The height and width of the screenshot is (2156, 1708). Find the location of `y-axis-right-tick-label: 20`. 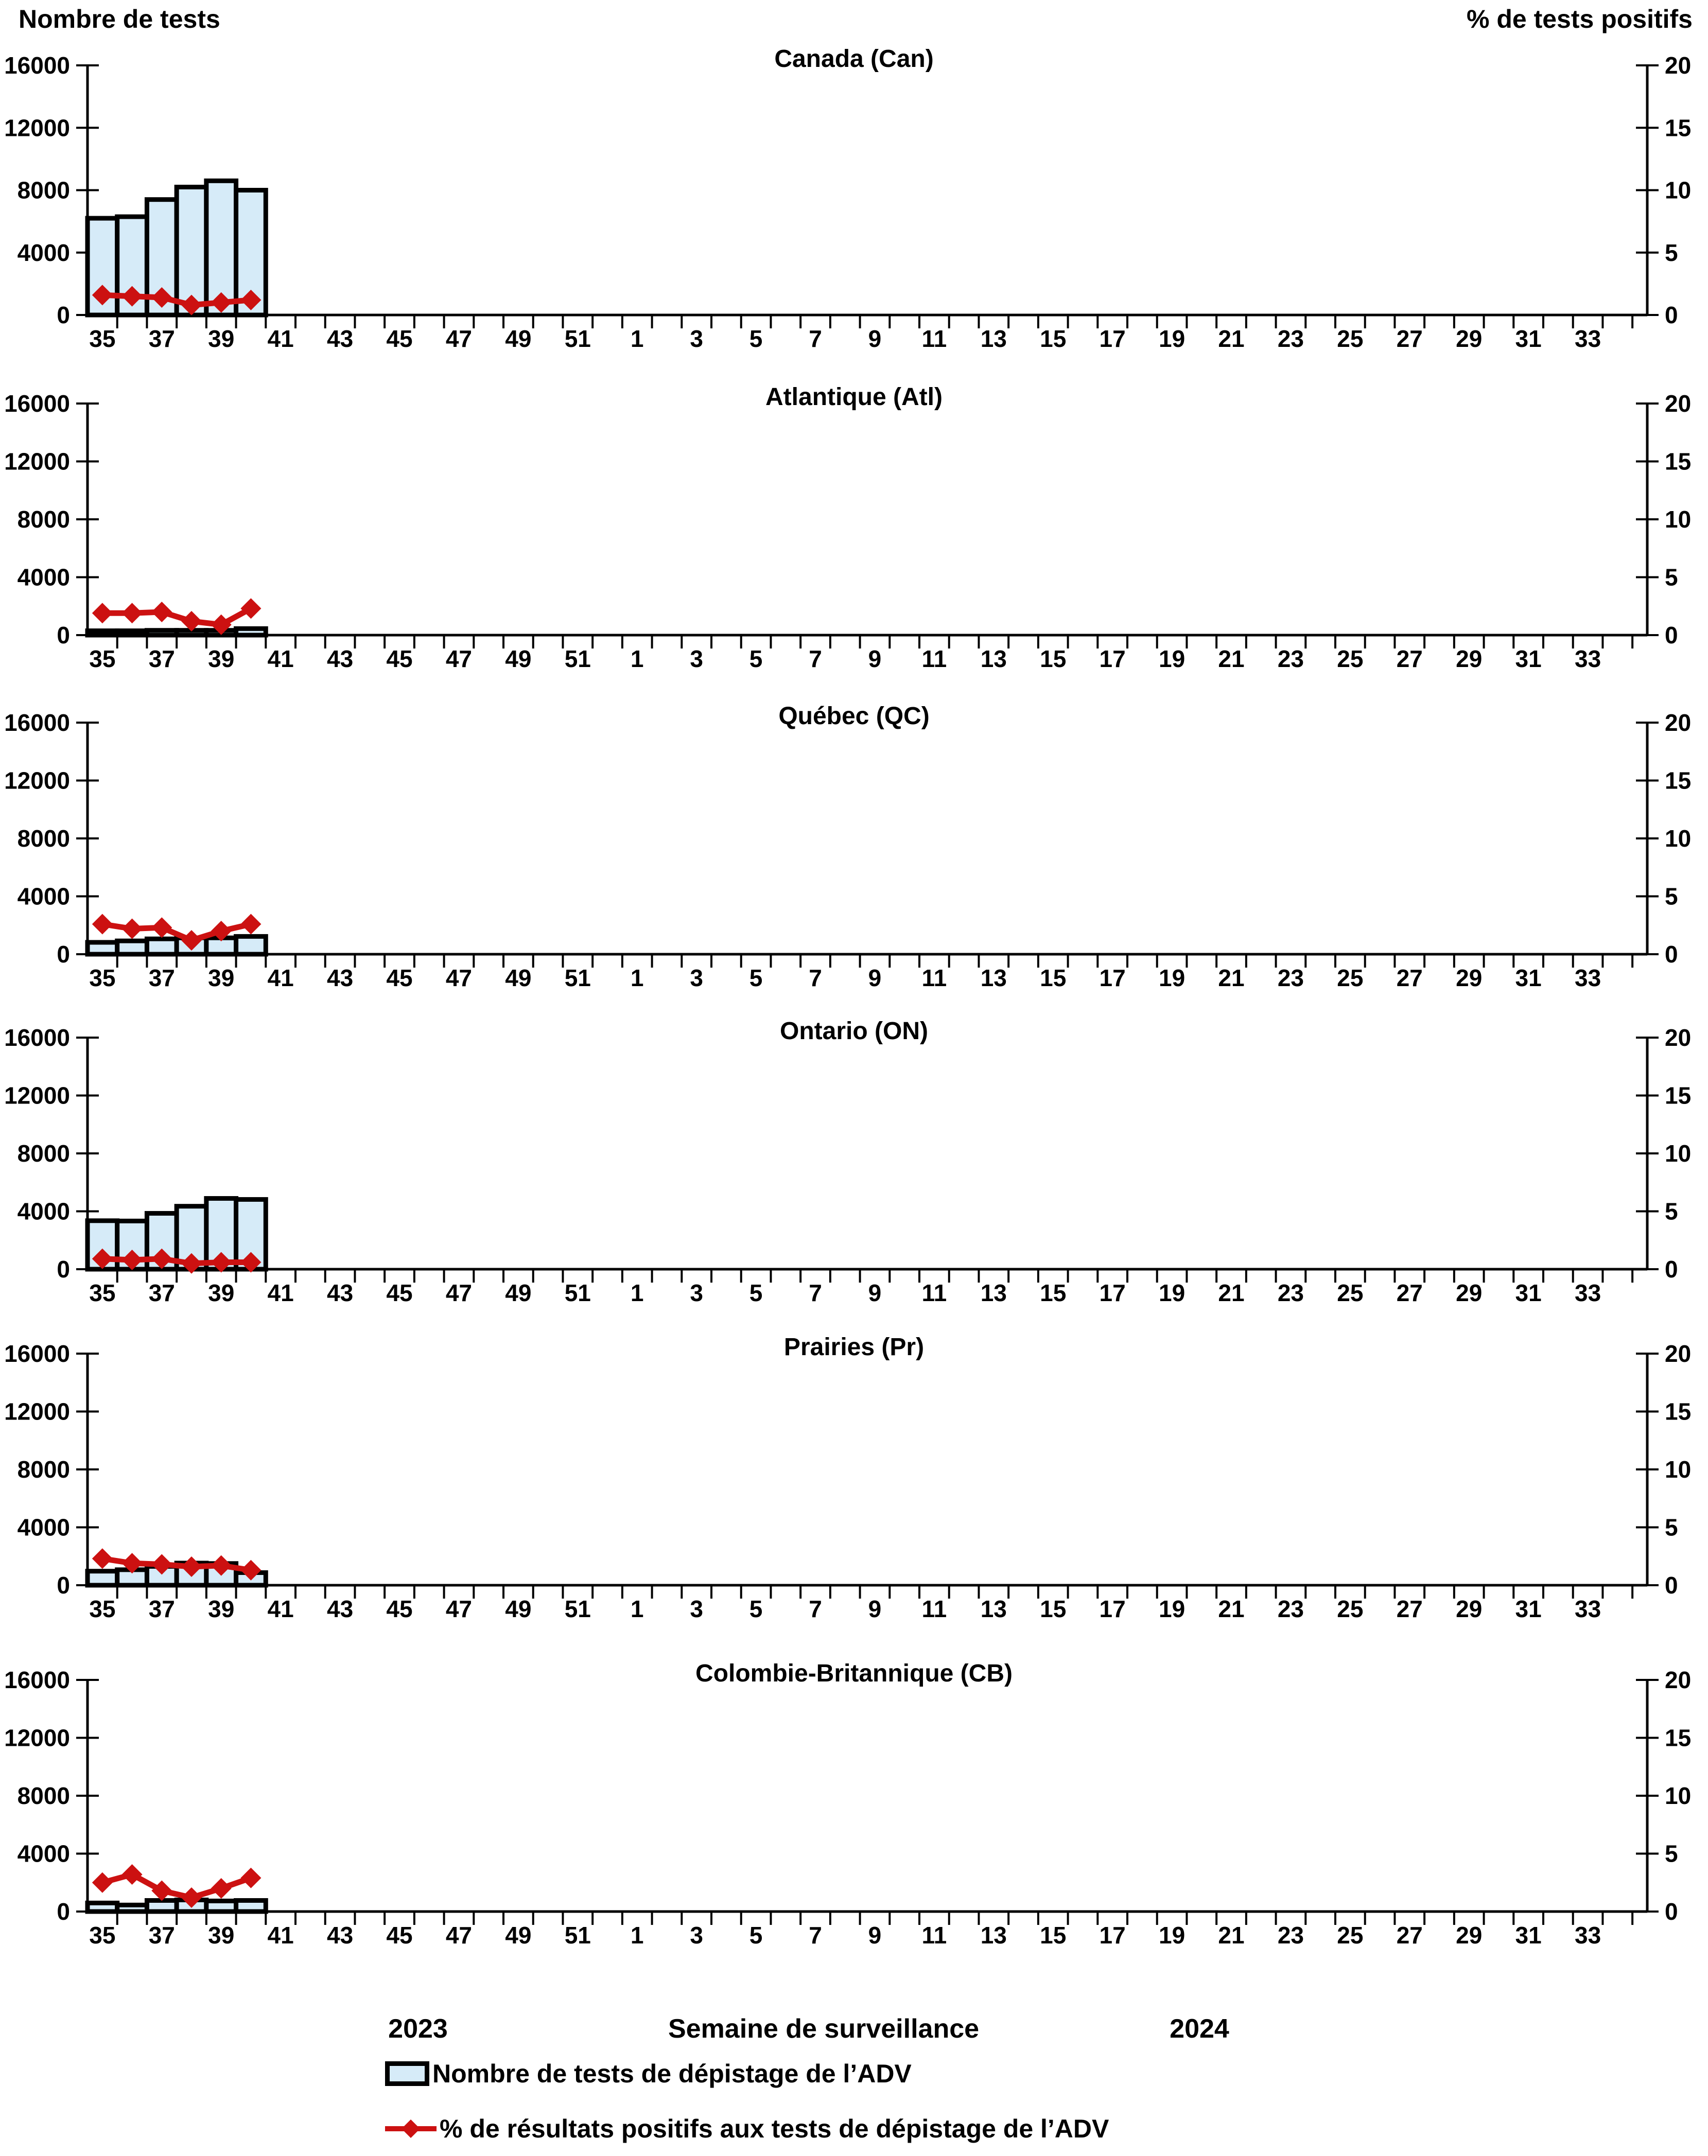

y-axis-right-tick-label: 20 is located at coordinates (1678, 1353).